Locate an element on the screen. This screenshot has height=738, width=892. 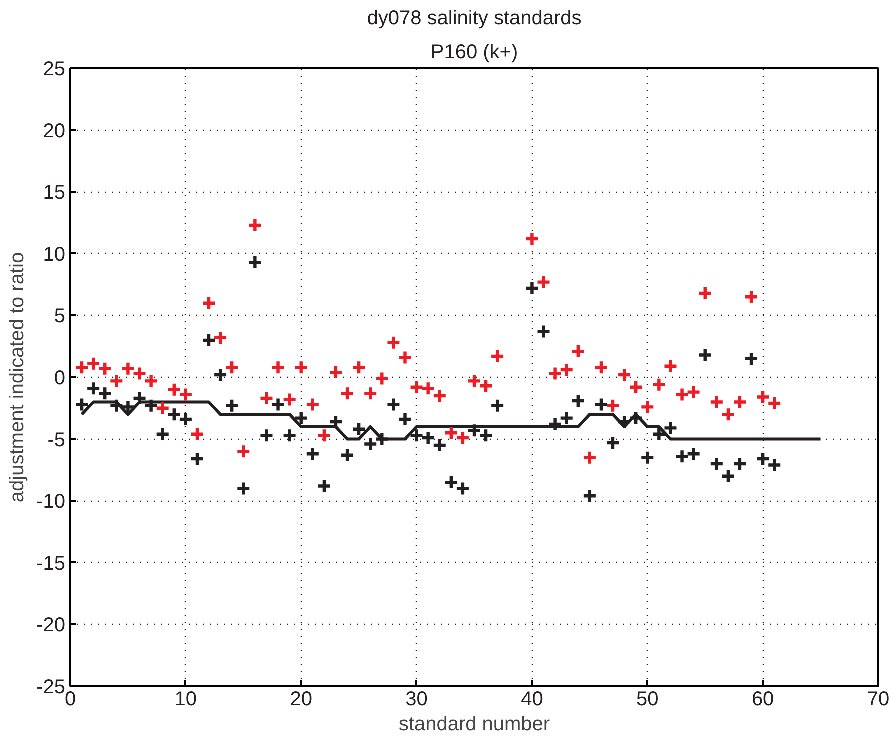
x-tick-label: 10 is located at coordinates (186, 699).